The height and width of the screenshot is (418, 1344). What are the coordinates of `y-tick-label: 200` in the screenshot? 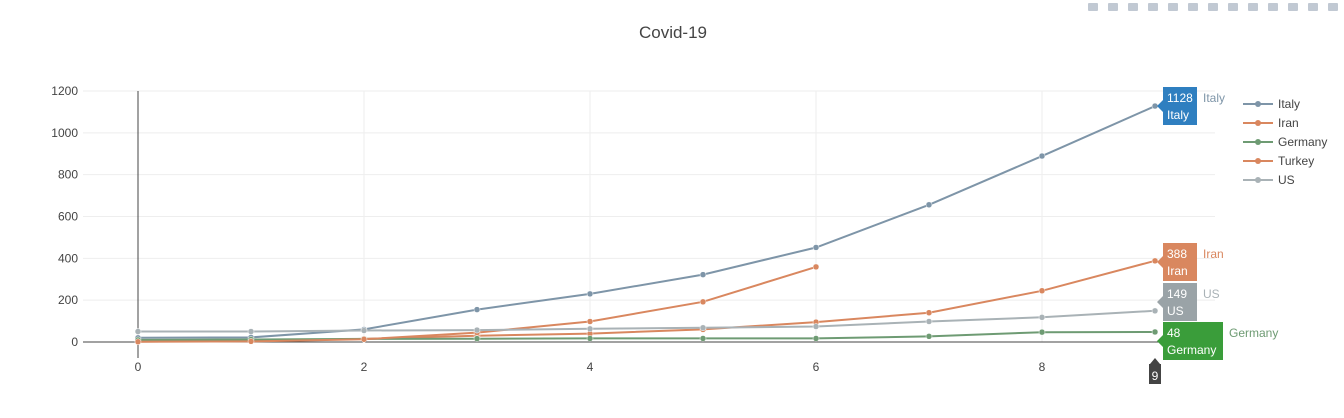 It's located at (68, 300).